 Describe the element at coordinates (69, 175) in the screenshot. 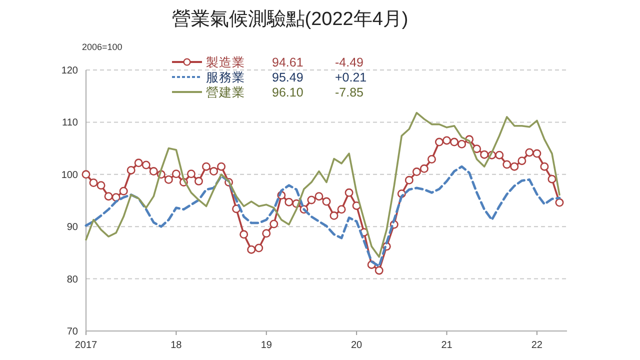

I see `y-tick-label: 100` at that location.